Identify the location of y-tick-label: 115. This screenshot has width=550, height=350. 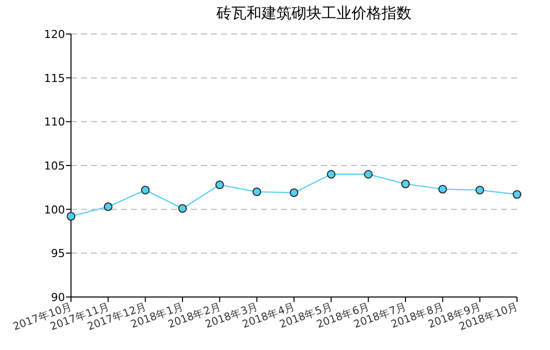
(54, 78).